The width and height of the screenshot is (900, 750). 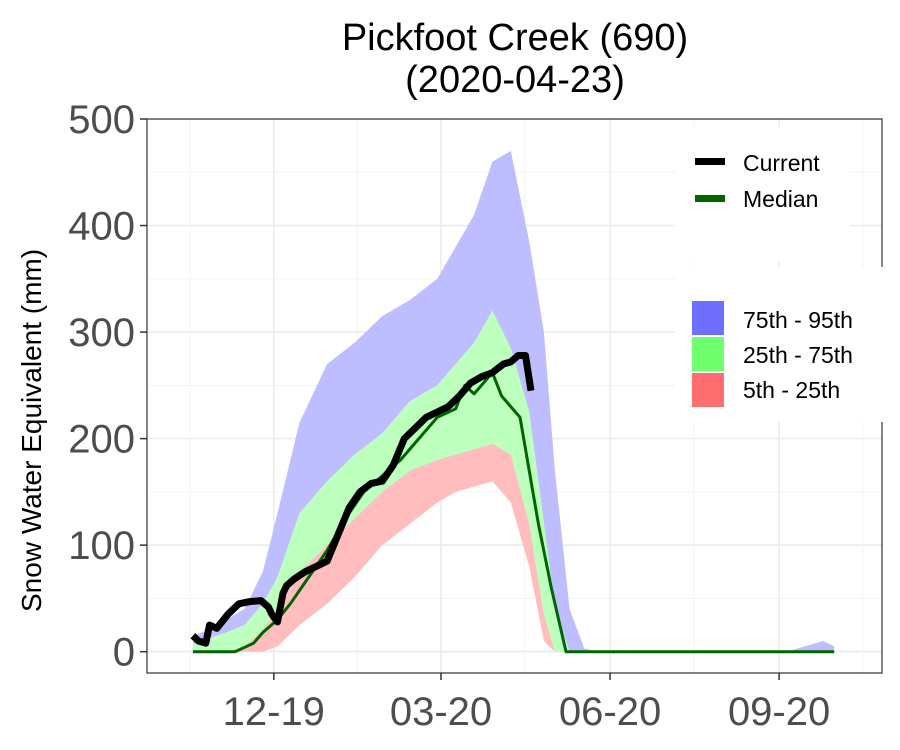 I want to click on legend-25-75-label: 25th - 75th, so click(x=798, y=355).